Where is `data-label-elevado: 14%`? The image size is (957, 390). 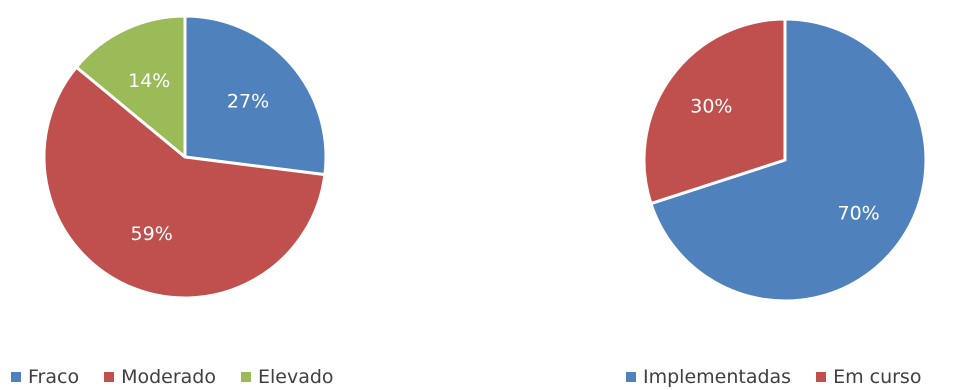
data-label-elevado: 14% is located at coordinates (149, 81).